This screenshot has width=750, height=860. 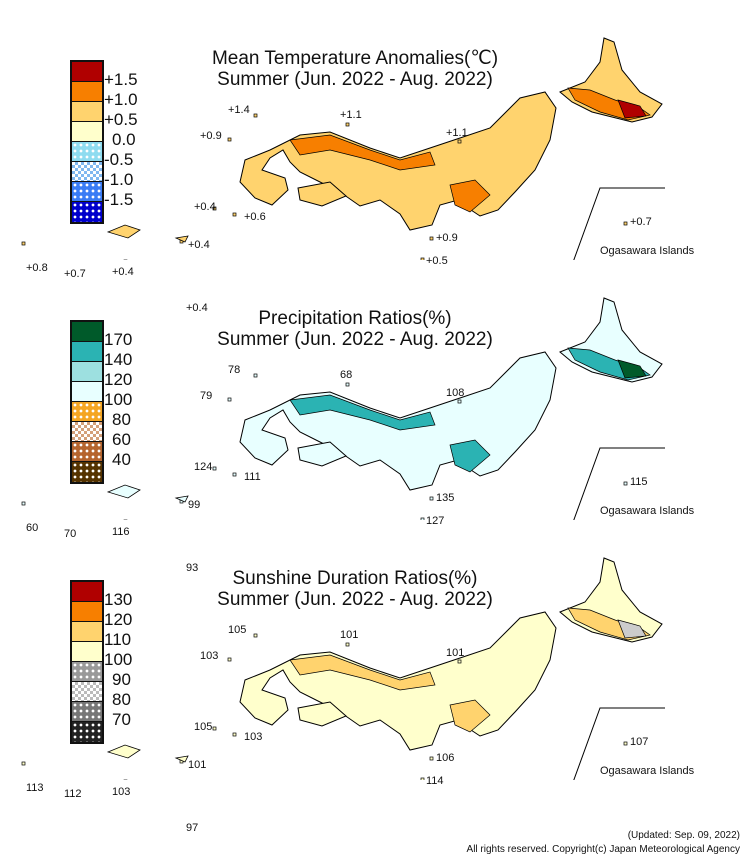 I want to click on station-value: +0.7, so click(x=641, y=222).